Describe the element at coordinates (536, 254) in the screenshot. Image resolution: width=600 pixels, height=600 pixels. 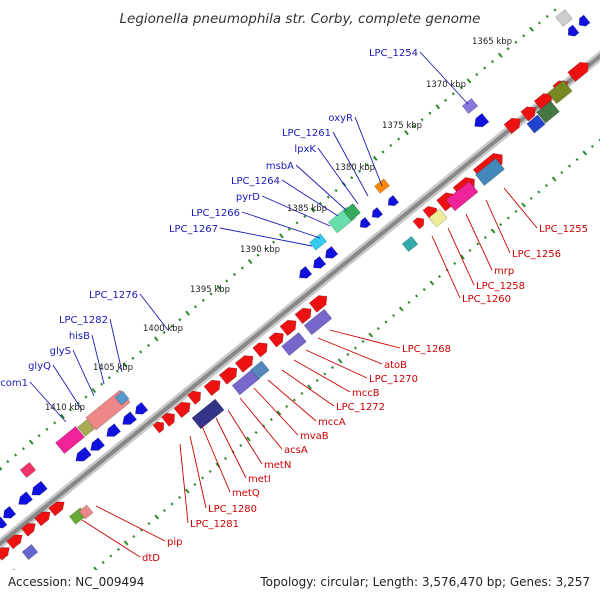
I see `gene-label: LPC_1256` at that location.